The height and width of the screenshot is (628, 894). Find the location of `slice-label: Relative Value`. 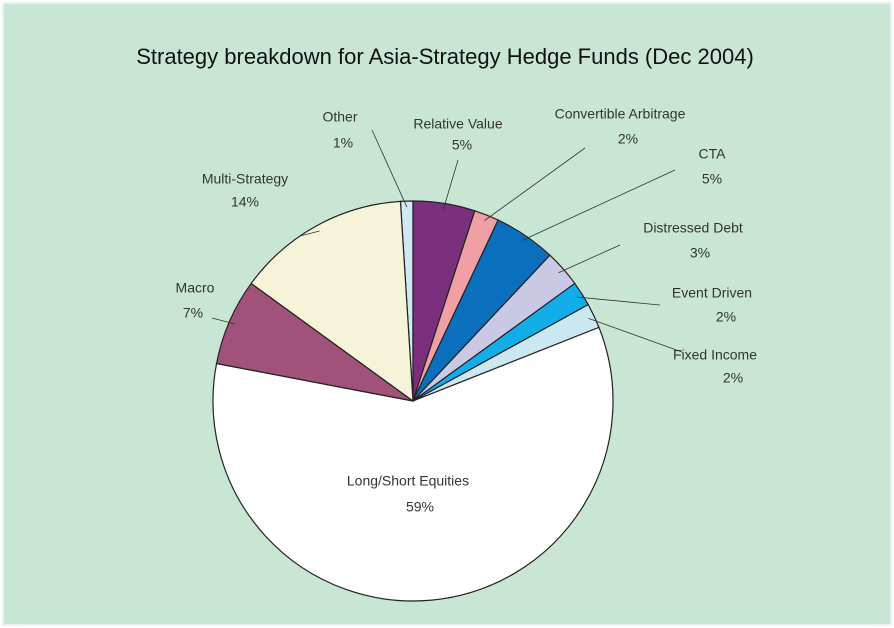

slice-label: Relative Value is located at coordinates (457, 124).